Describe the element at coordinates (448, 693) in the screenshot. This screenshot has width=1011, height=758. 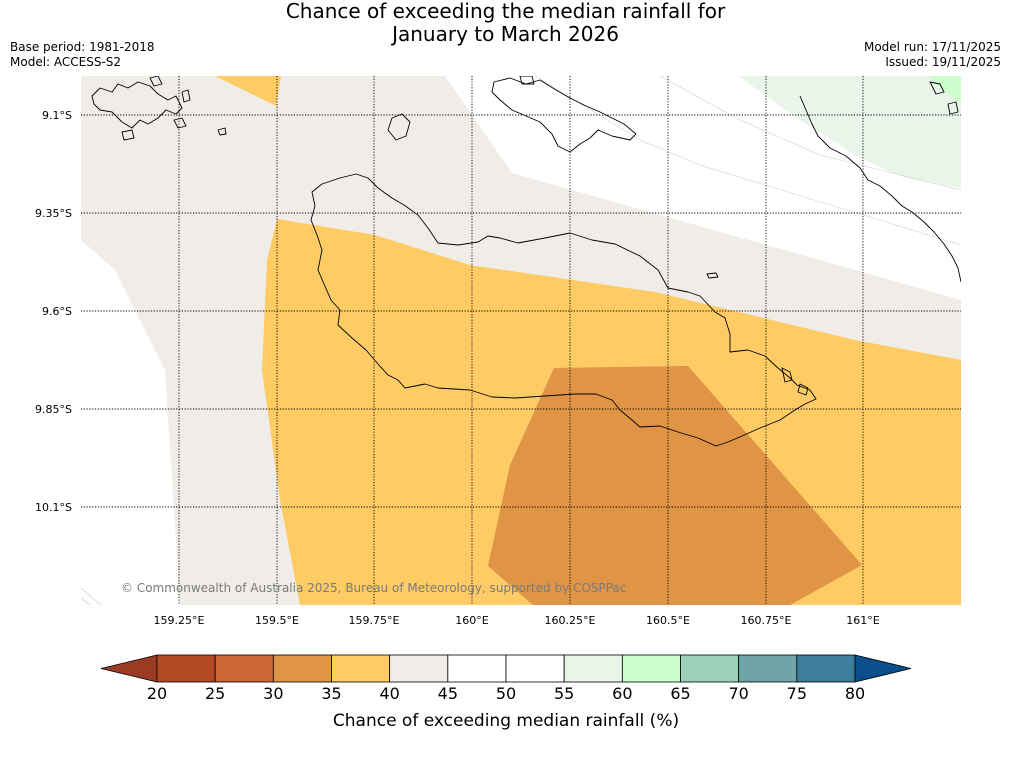
I see `colorbar-tick-label: 45` at that location.